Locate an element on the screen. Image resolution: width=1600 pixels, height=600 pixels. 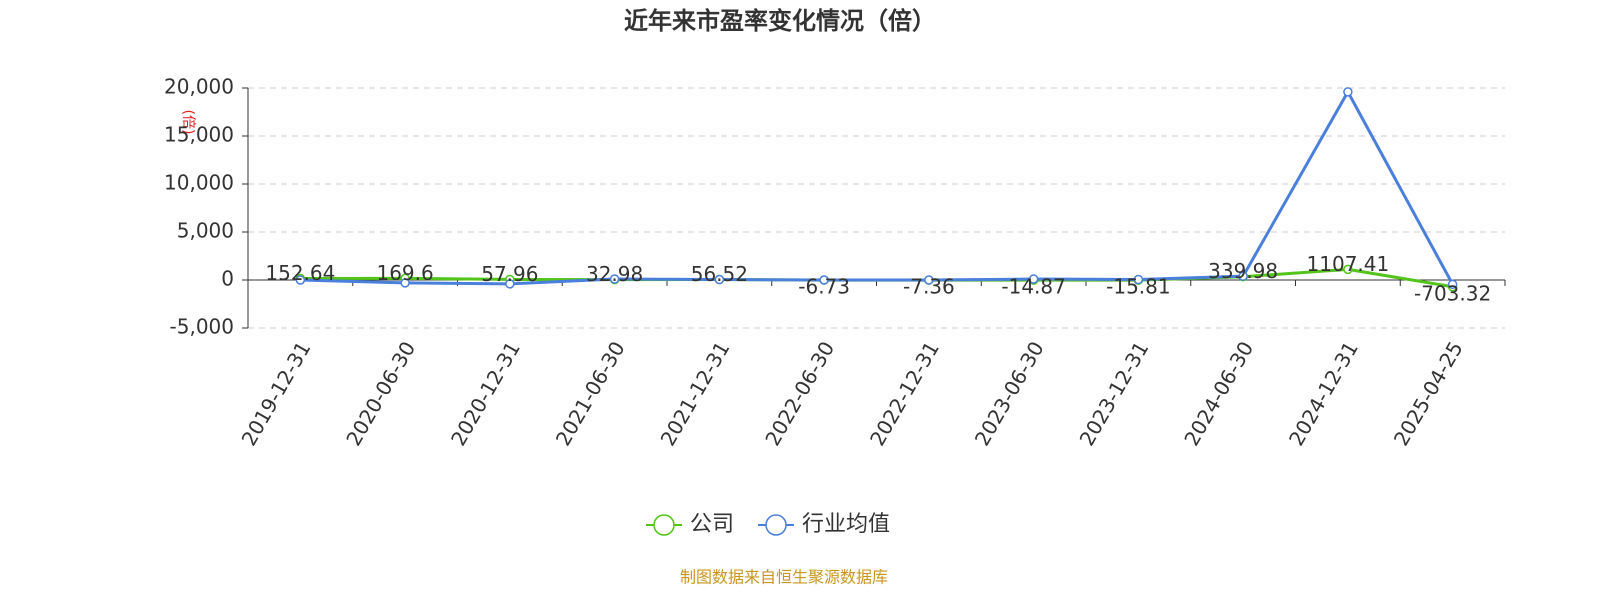
data-label: 56.52 is located at coordinates (719, 274).